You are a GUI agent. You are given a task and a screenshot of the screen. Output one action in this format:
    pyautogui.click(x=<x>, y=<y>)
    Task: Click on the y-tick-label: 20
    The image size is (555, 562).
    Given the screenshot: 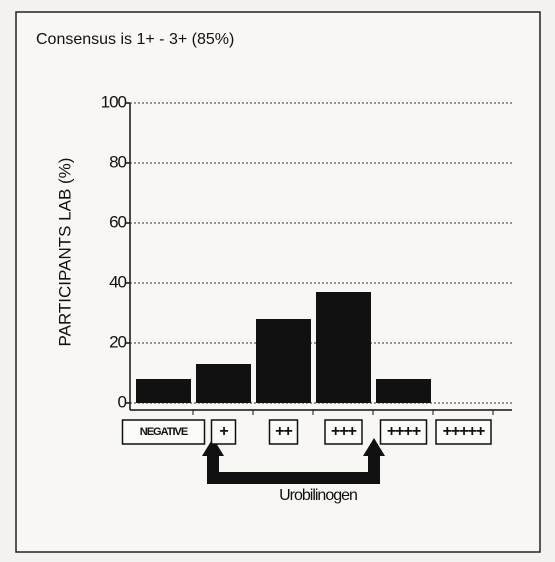 What is the action you would take?
    pyautogui.click(x=117, y=341)
    